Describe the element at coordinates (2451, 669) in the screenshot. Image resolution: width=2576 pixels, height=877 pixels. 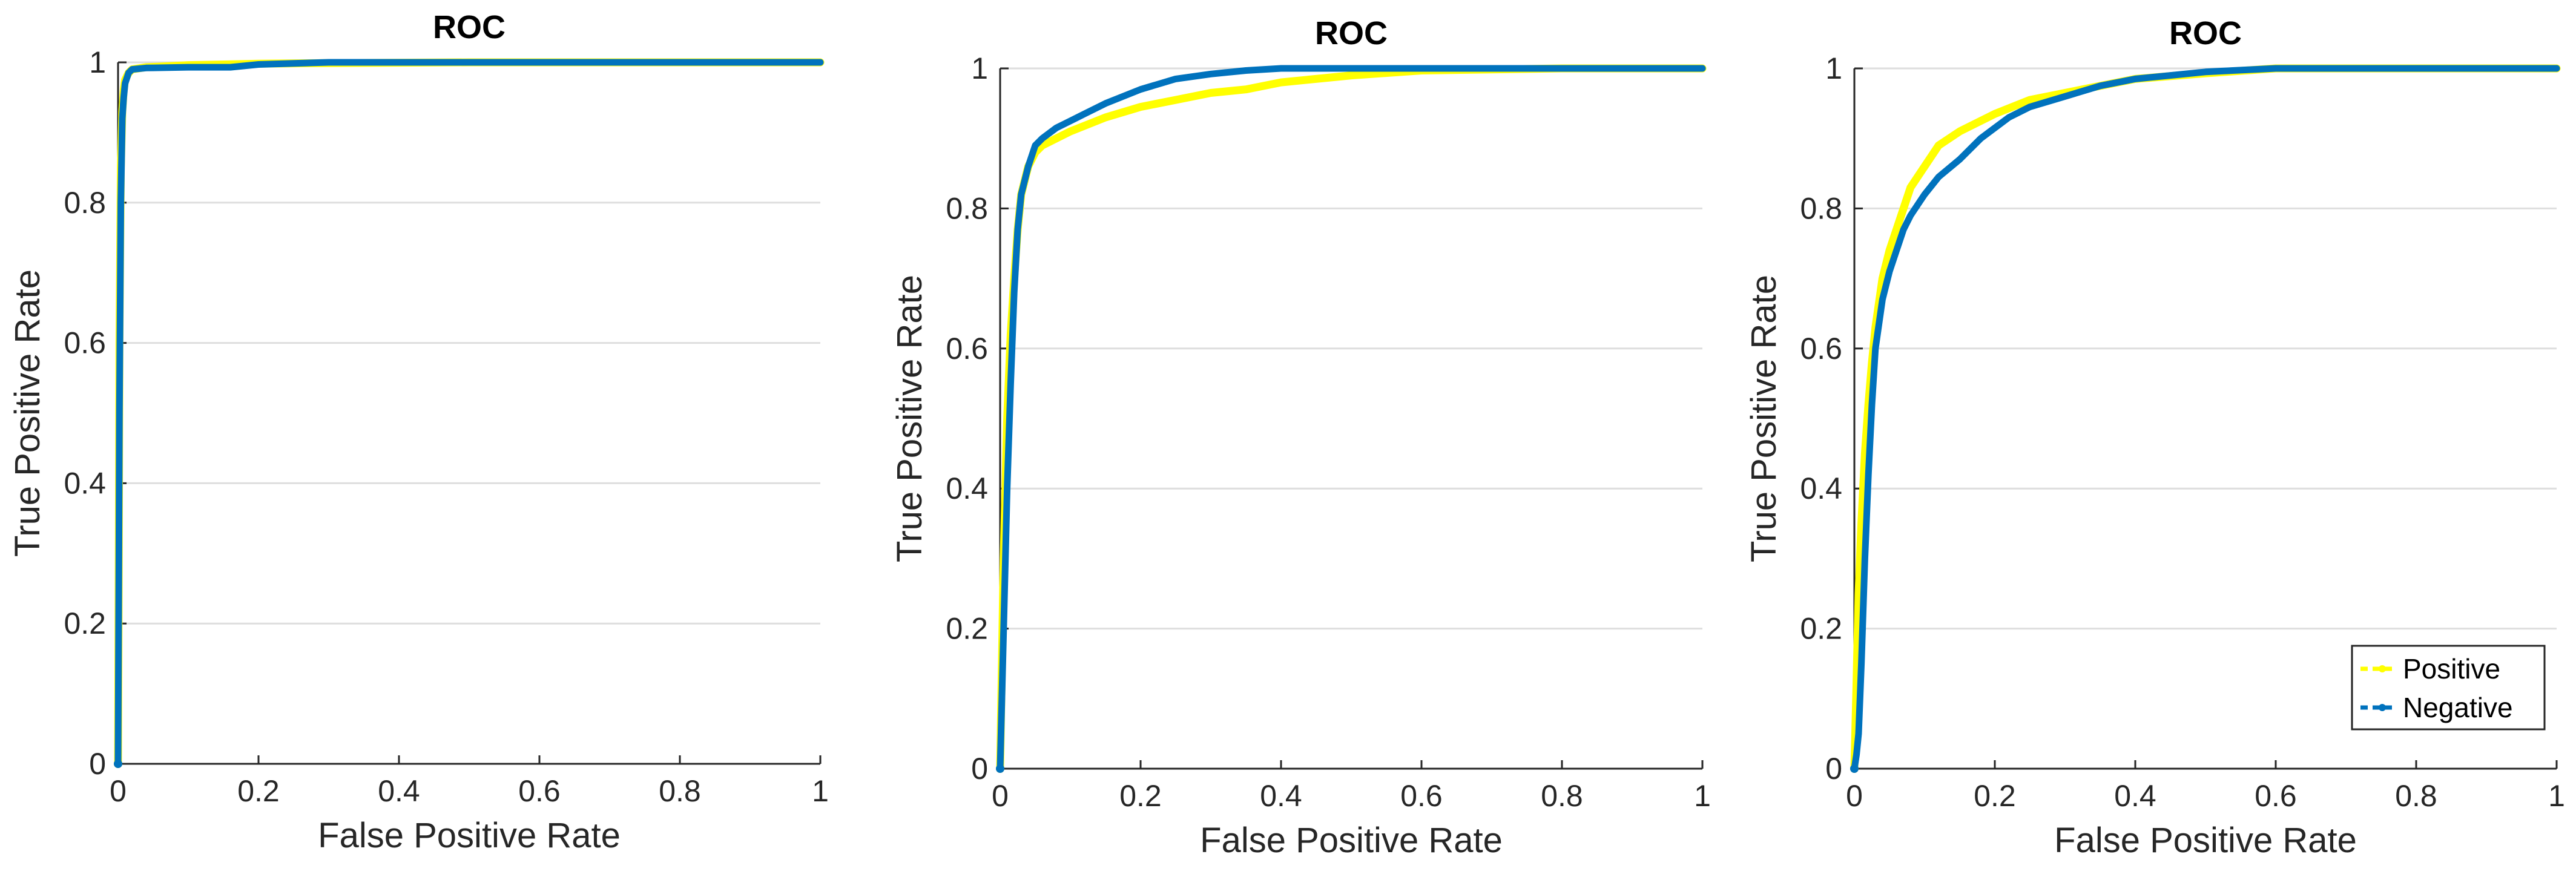
I see `legend-label-positive: Positive` at that location.